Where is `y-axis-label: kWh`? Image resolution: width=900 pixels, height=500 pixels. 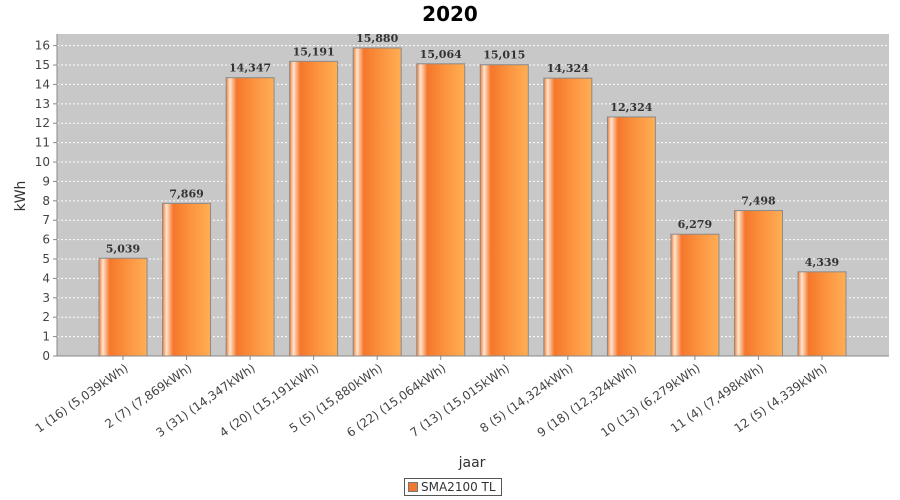 y-axis-label: kWh is located at coordinates (21, 196).